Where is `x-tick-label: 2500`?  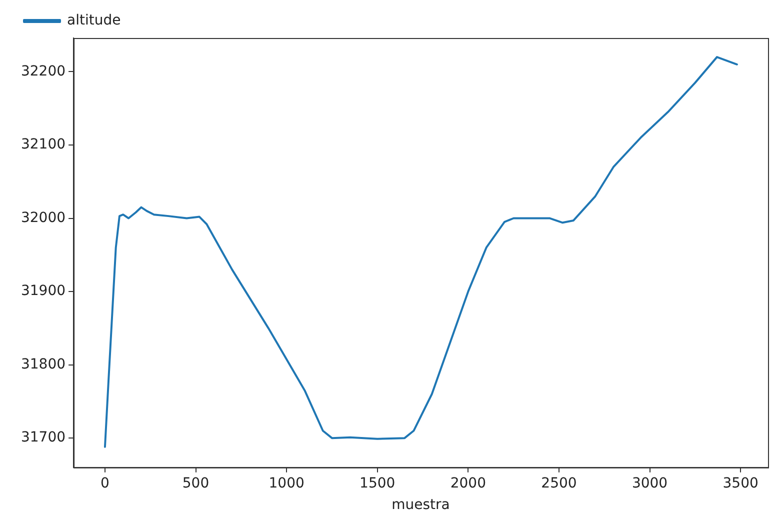 x-tick-label: 2500 is located at coordinates (559, 483).